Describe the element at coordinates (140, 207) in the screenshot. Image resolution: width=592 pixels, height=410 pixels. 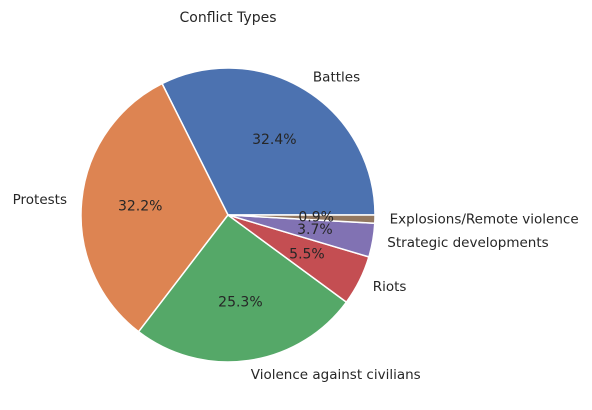
I see `slice-percent-protests: 32.2%` at that location.